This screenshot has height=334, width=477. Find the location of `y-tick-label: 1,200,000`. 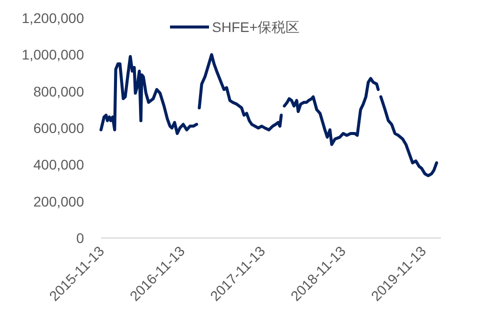

y-tick-label: 1,200,000 is located at coordinates (53, 18).